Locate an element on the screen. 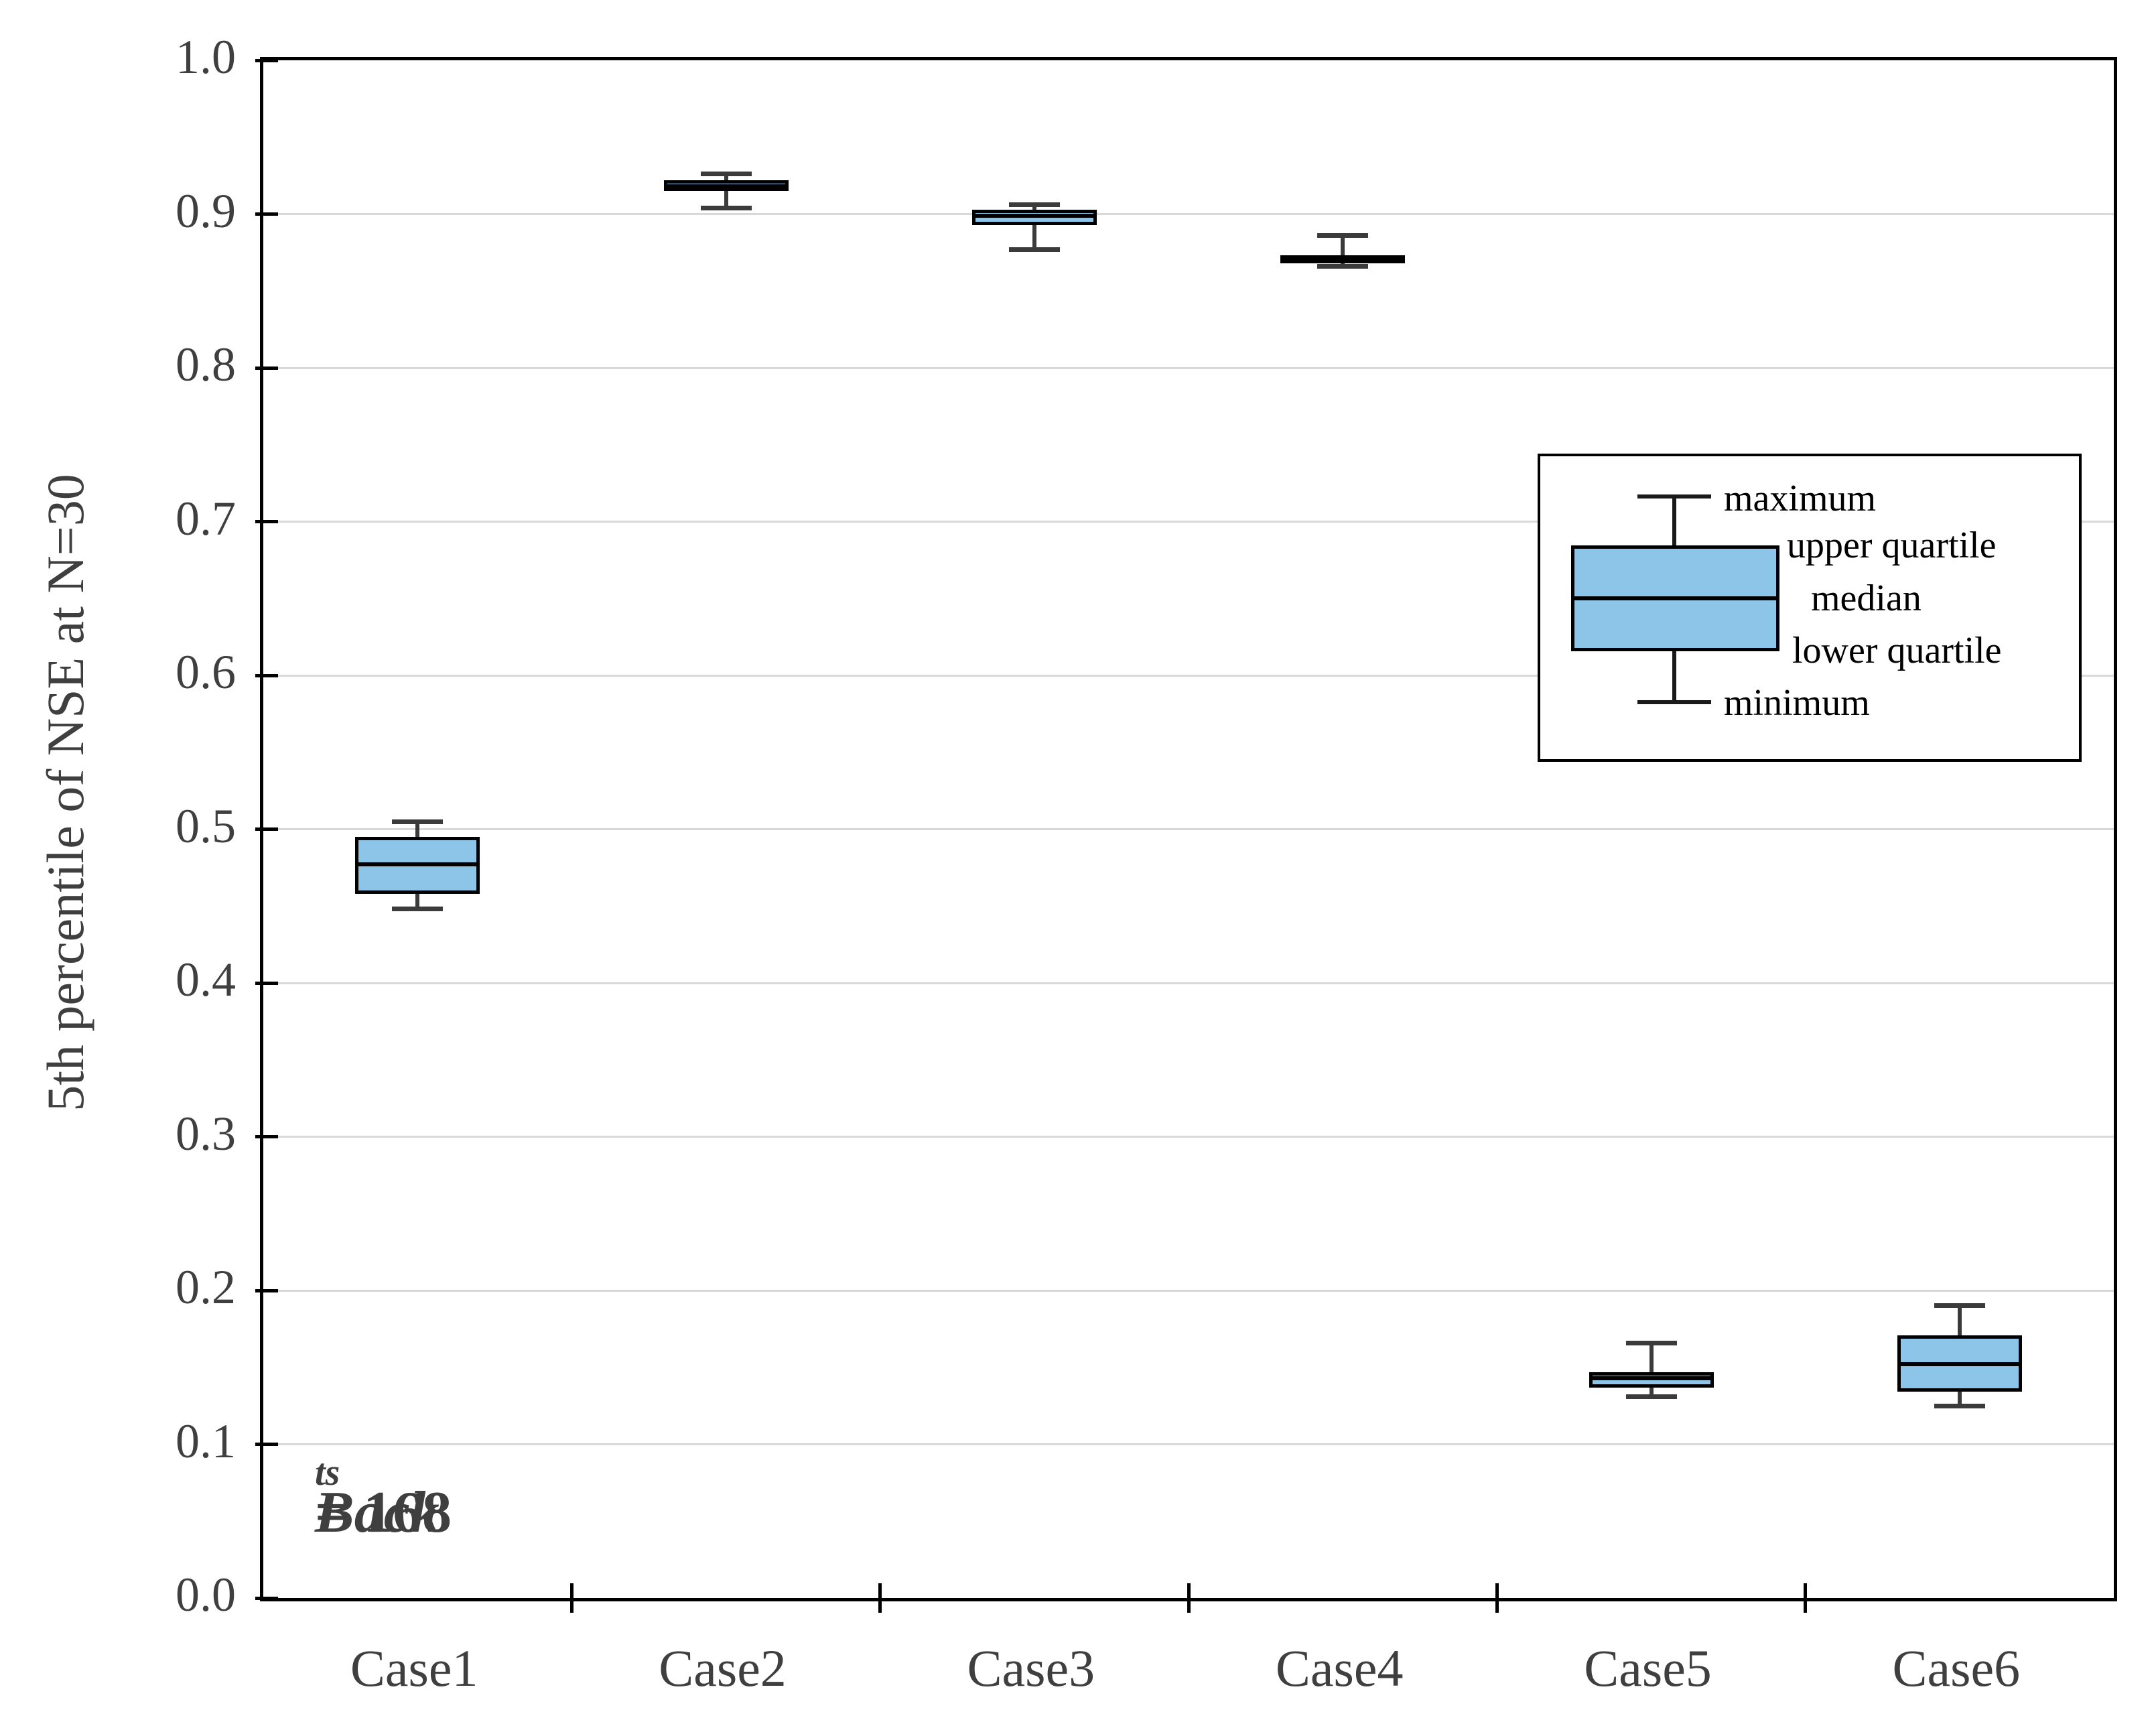 The height and width of the screenshot is (1728, 2156). legend-label-maximum: maximum is located at coordinates (1801, 498).